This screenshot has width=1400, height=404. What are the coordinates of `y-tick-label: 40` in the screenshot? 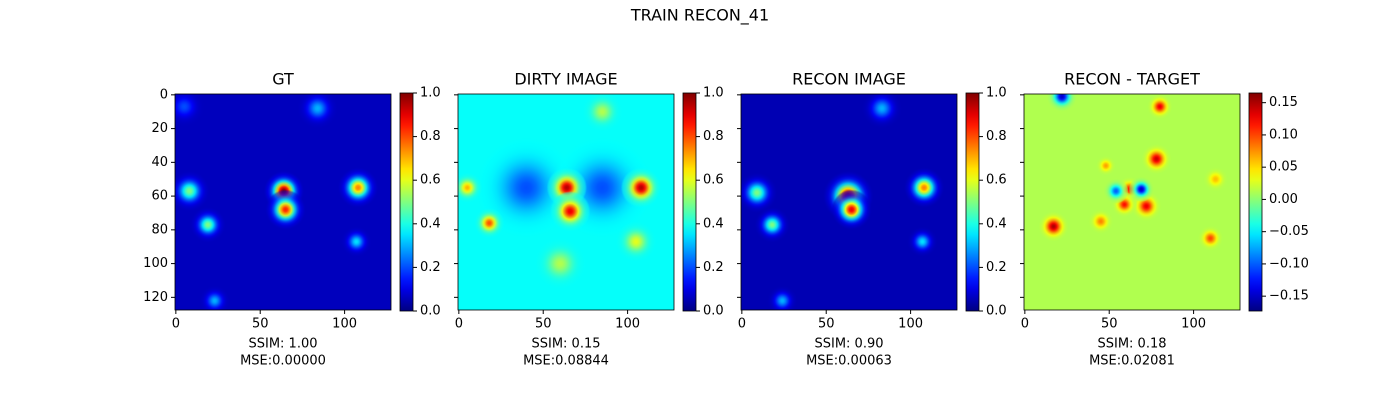 It's located at (159, 162).